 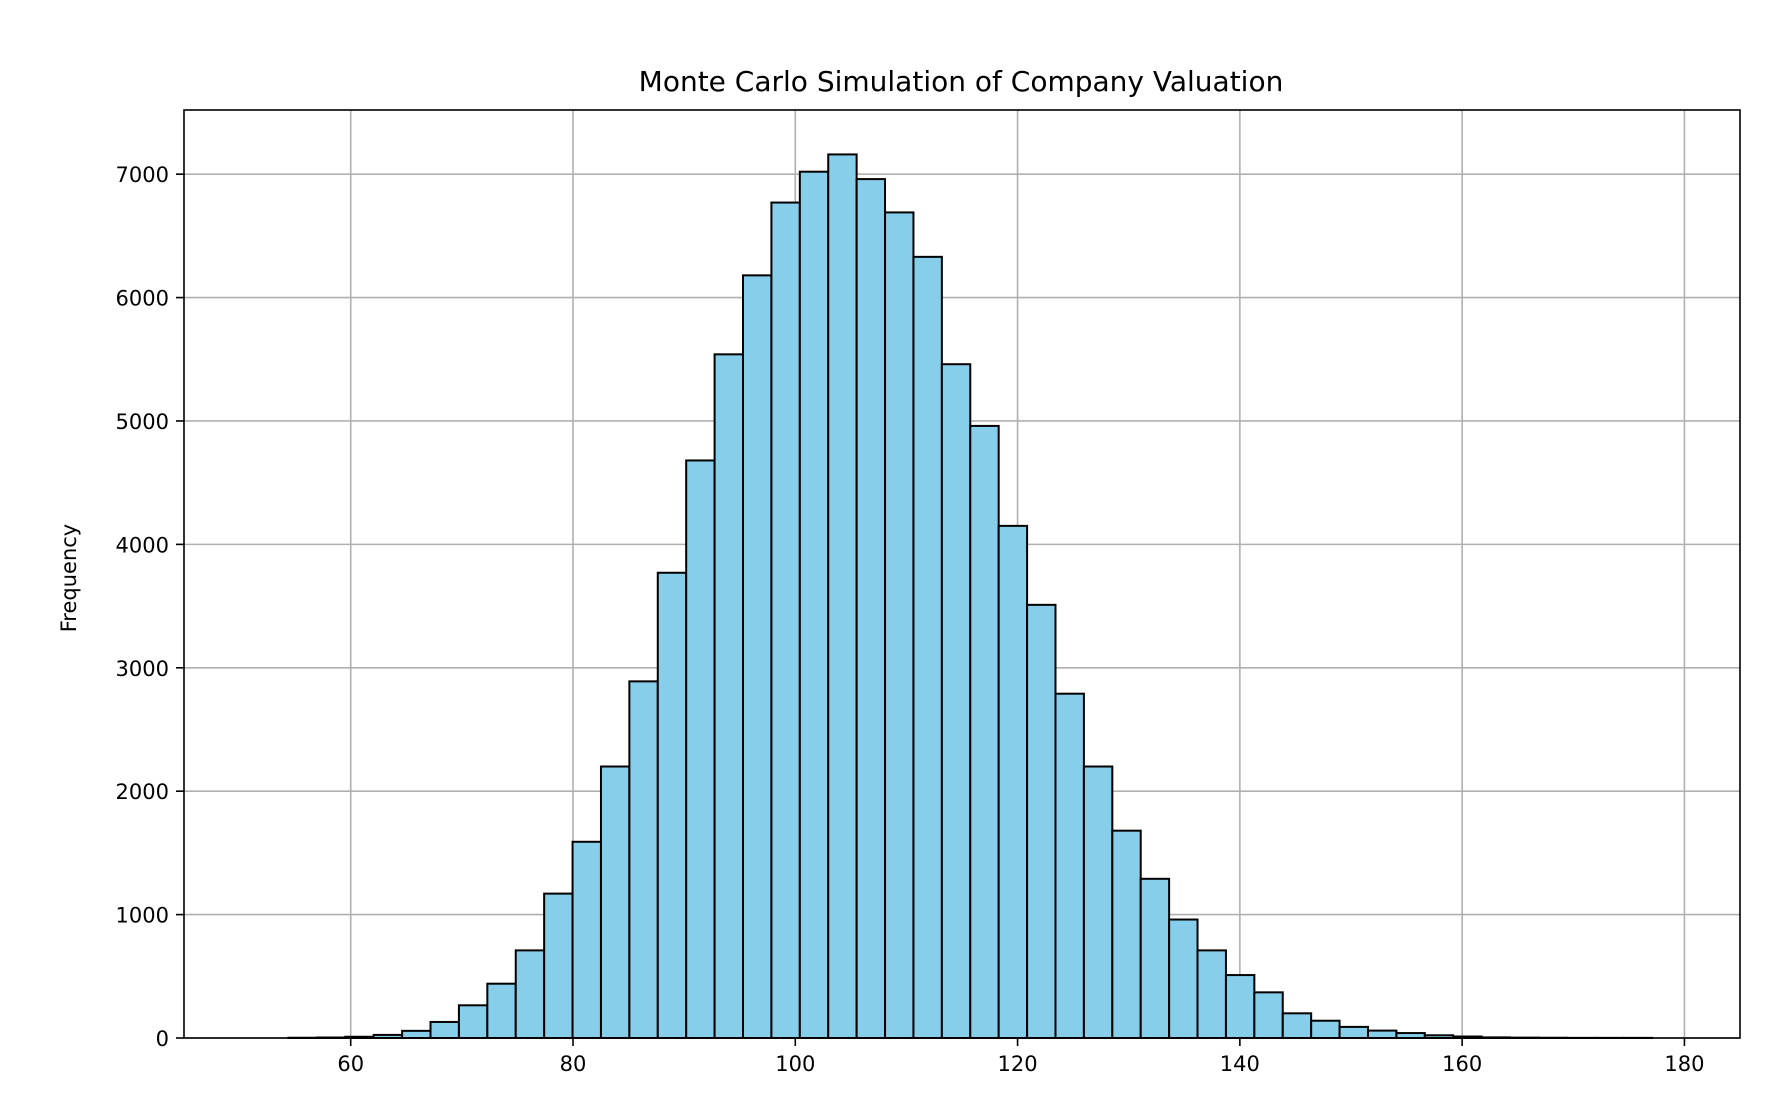 I want to click on y-tick-label: 4000, so click(x=142, y=545).